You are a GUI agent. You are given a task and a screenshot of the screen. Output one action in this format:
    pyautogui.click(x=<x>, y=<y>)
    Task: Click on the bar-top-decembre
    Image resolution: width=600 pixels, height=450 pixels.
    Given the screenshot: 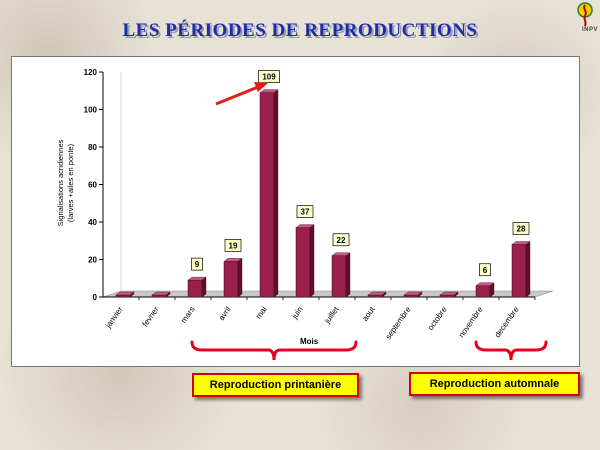 What is the action you would take?
    pyautogui.click(x=521, y=243)
    